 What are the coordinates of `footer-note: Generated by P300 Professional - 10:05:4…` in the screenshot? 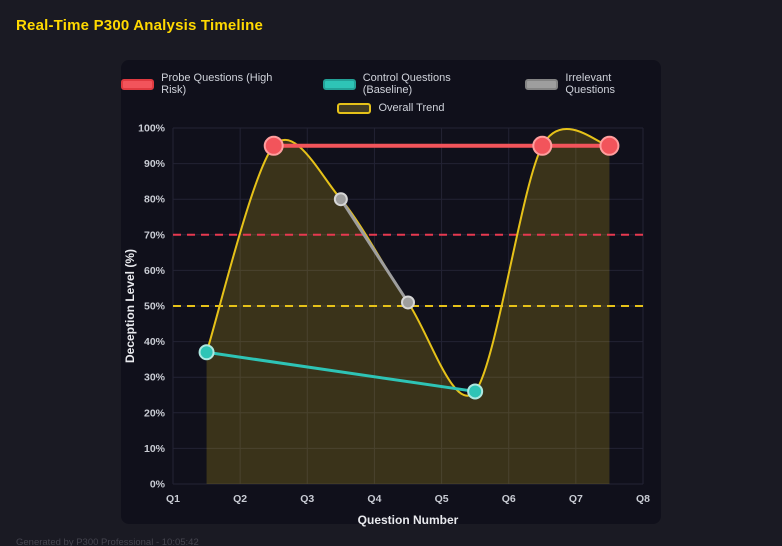 It's located at (107, 541).